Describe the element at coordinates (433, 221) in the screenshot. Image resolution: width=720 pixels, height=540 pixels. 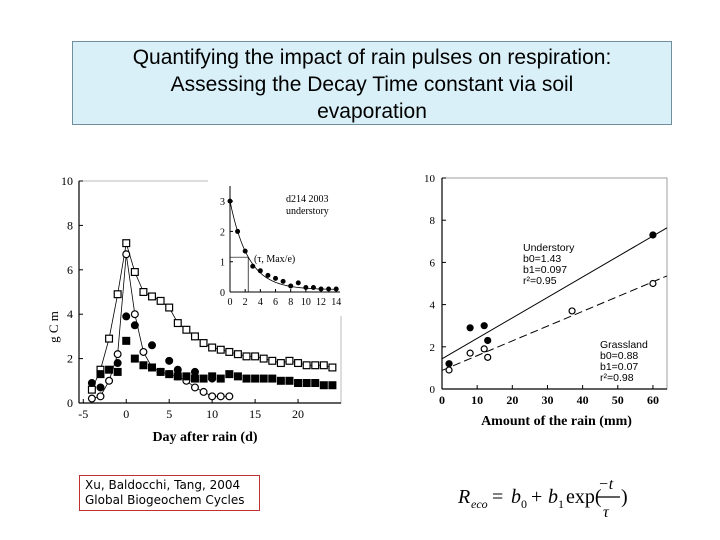
I see `right-y-tick-label: 8` at that location.